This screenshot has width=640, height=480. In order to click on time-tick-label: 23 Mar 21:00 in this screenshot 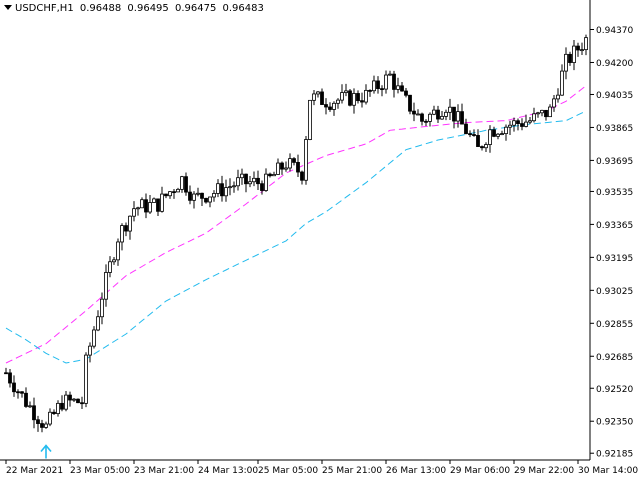, I will do `click(164, 471)`.